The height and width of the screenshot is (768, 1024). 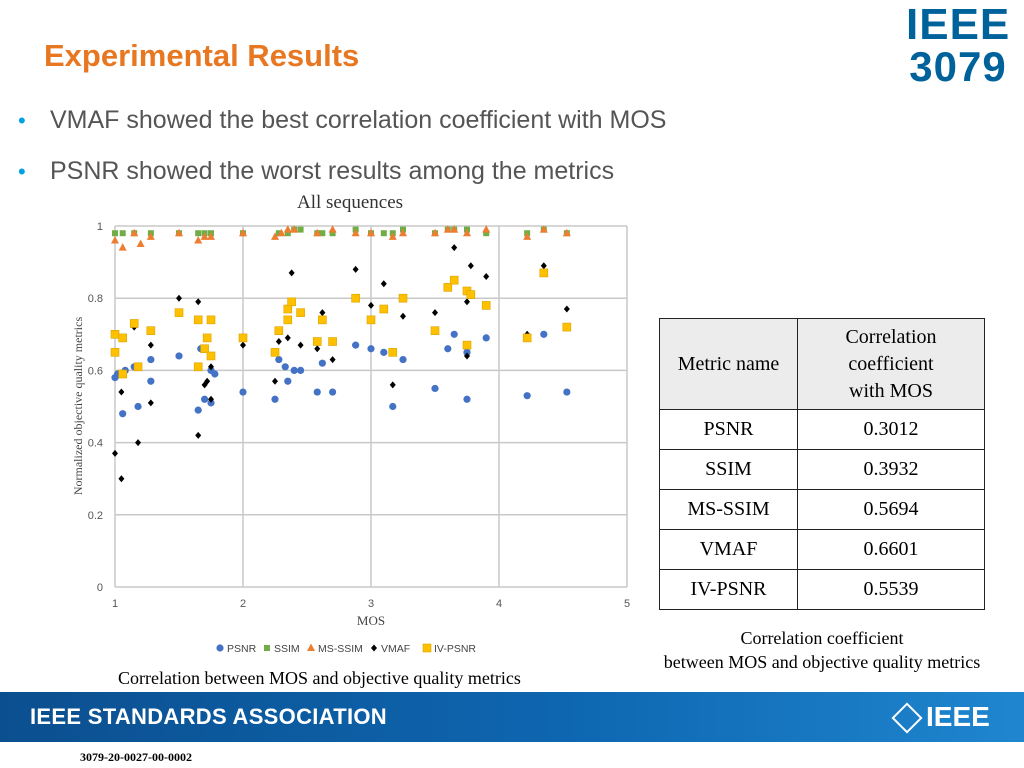 What do you see at coordinates (427, 648) in the screenshot?
I see `iv-psnr-legend-marker` at bounding box center [427, 648].